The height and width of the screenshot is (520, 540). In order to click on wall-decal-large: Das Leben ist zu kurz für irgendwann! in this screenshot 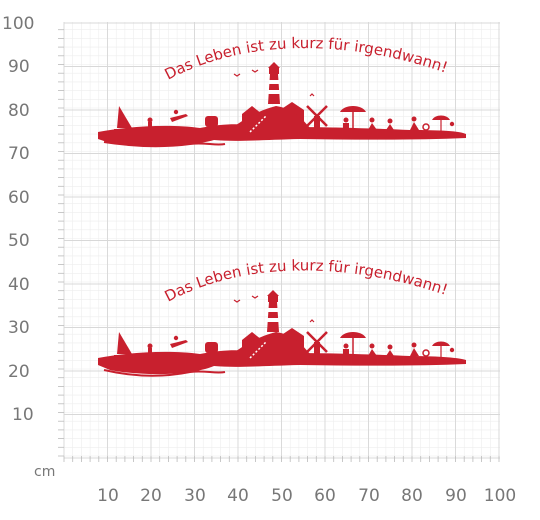, I will do `click(282, 91)`.